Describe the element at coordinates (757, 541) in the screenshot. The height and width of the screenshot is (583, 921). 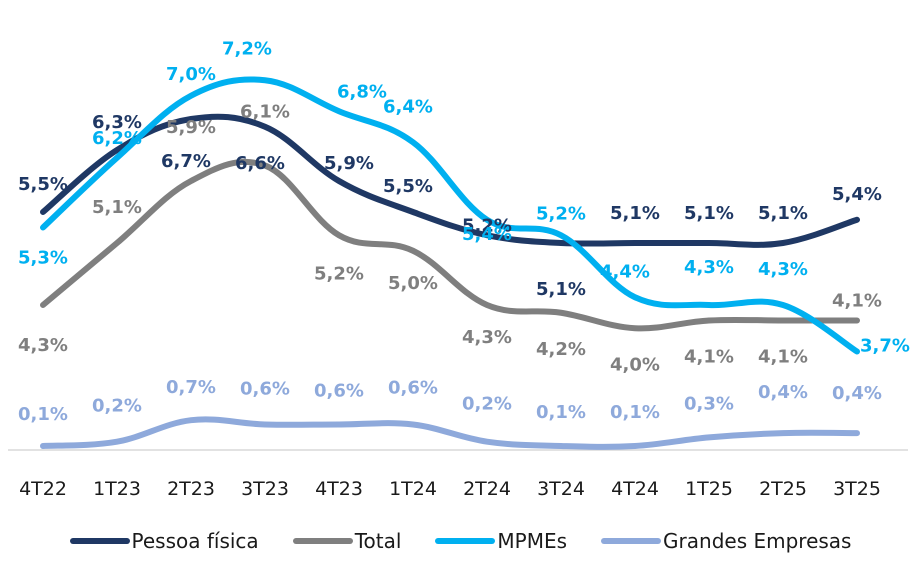
I see `legend-label: Grandes Empresas` at that location.